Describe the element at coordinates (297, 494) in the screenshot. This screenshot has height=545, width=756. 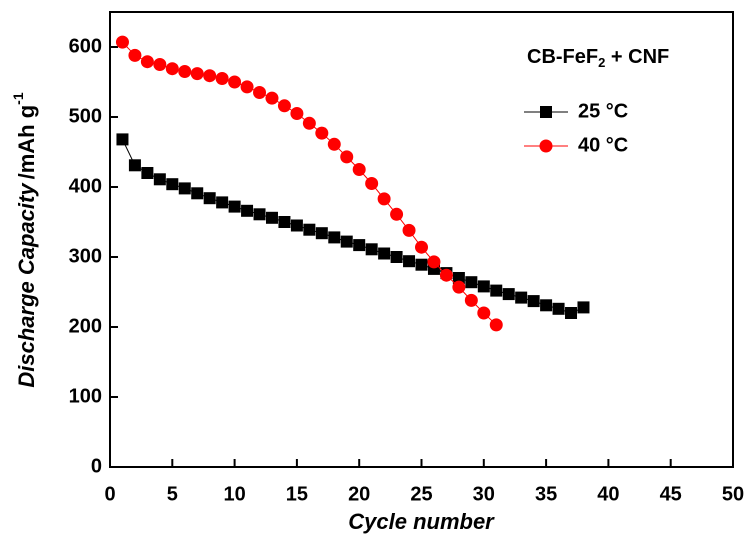
I see `x-tick-label: 15` at that location.